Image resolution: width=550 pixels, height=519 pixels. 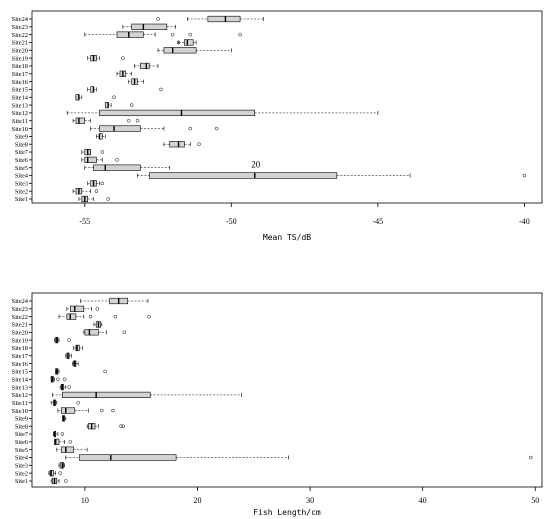 What do you see at coordinates (423, 500) in the screenshot?
I see `length-x-tick-label: 40` at bounding box center [423, 500].